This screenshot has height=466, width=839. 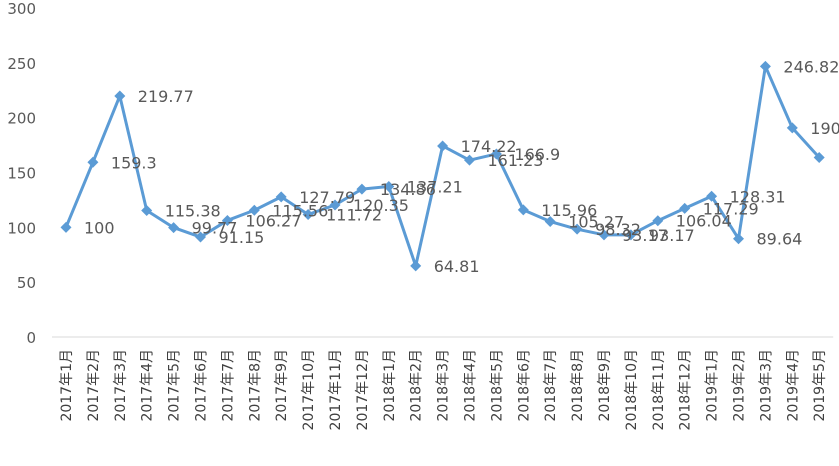 I want to click on x-tick-label: 2019年1月, so click(x=713, y=385).